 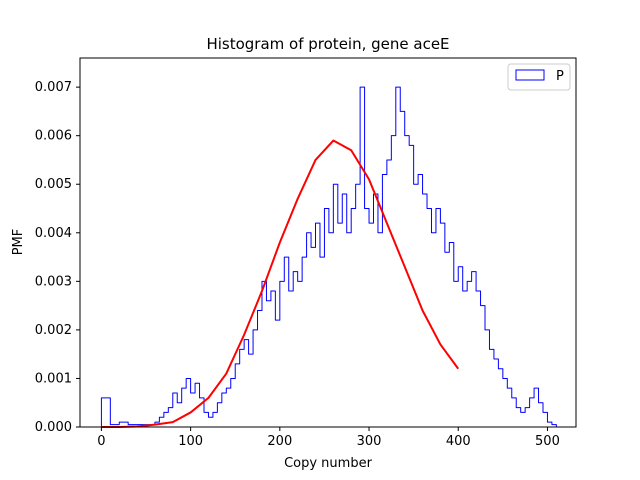 What do you see at coordinates (328, 438) in the screenshot?
I see `x-axis: 0 100 200 300 400 500` at bounding box center [328, 438].